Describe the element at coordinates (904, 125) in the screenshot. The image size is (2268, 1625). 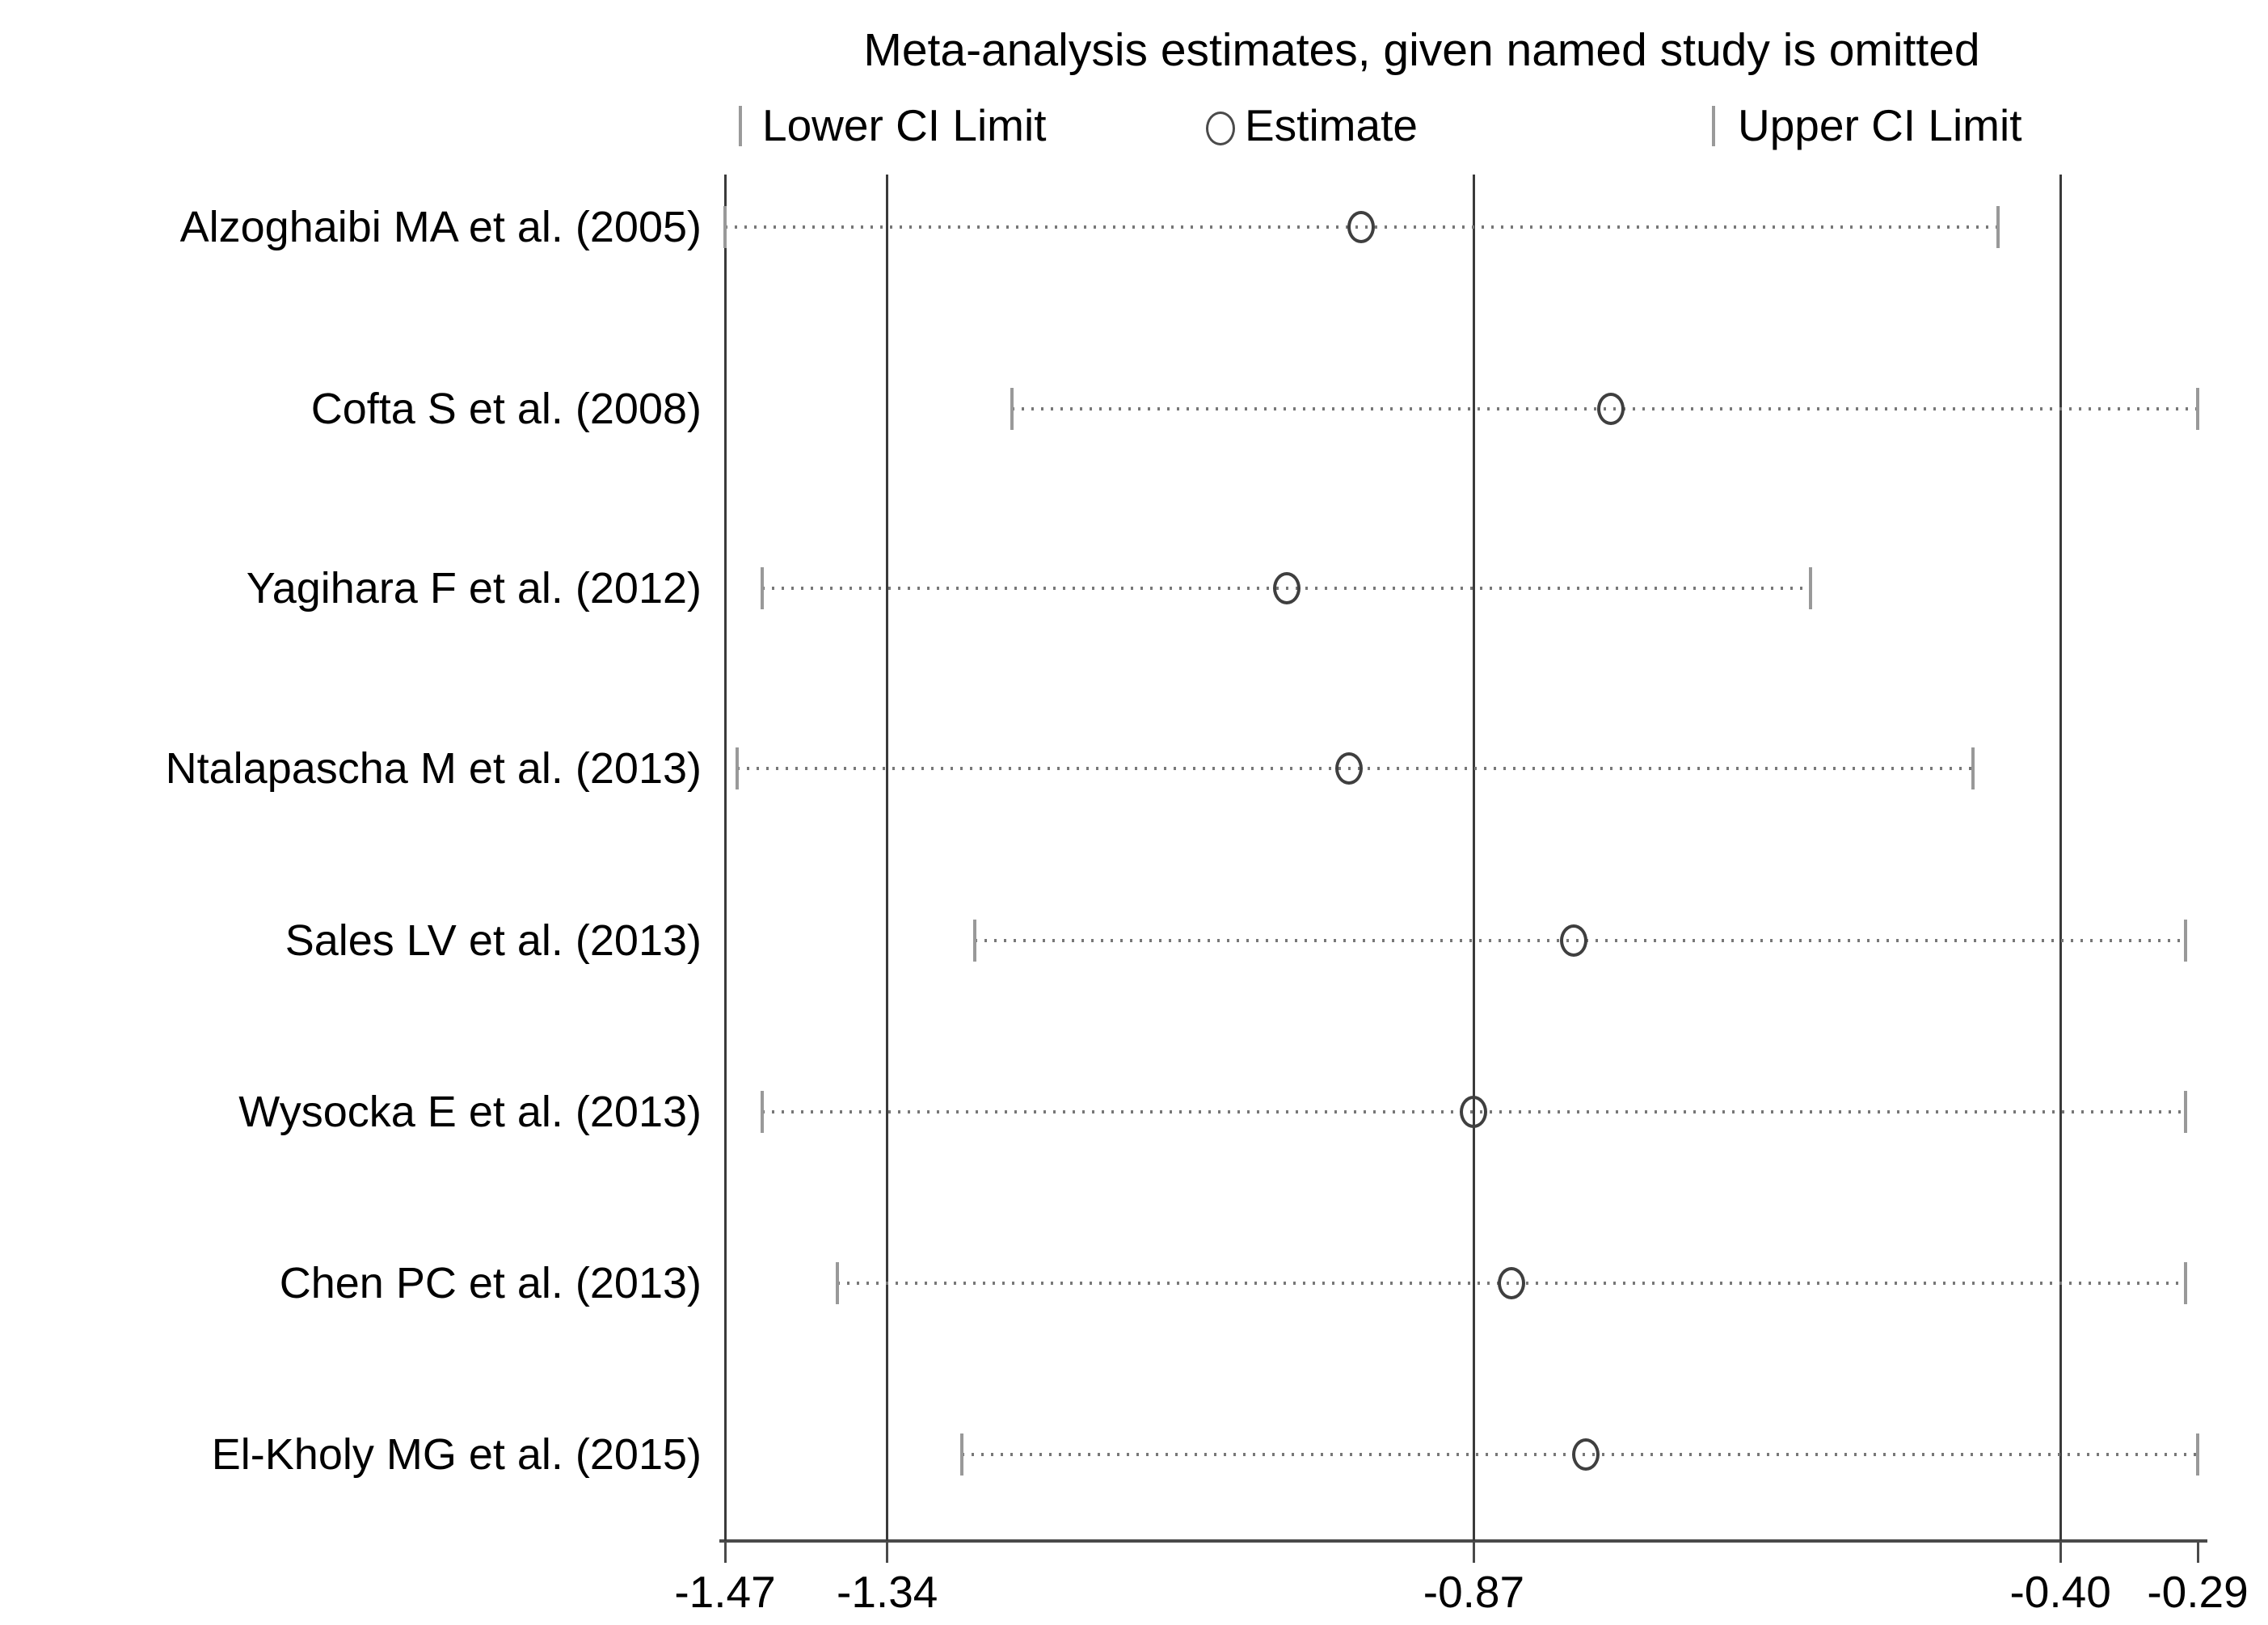
I see `legend-lower-ci-label: Lower CI Limit` at that location.